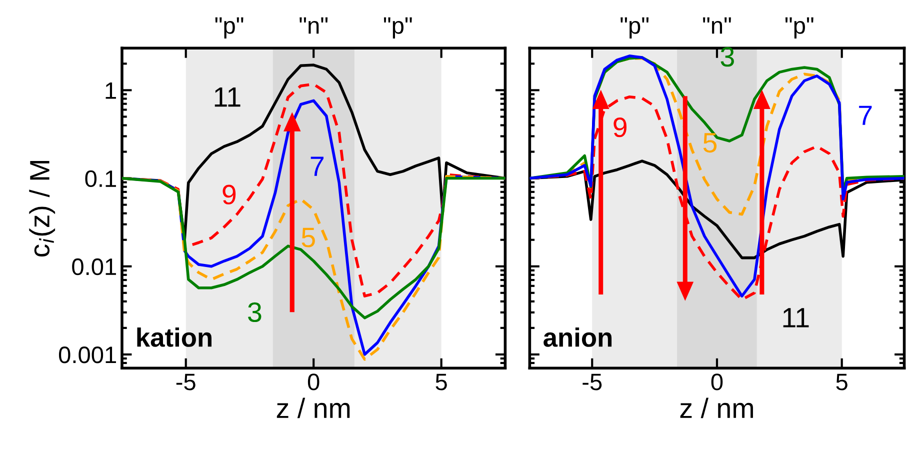 Image resolution: width=907 pixels, height=450 pixels. What do you see at coordinates (94, 267) in the screenshot?
I see `y-tick-label: 0.01` at bounding box center [94, 267].